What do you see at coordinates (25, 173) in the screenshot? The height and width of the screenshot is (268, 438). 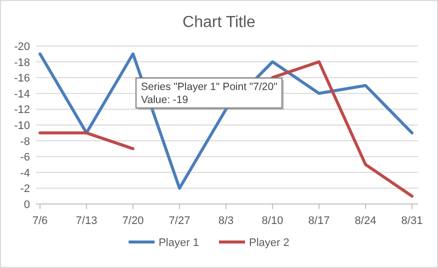 I see `y-tick-label: -4` at bounding box center [25, 173].